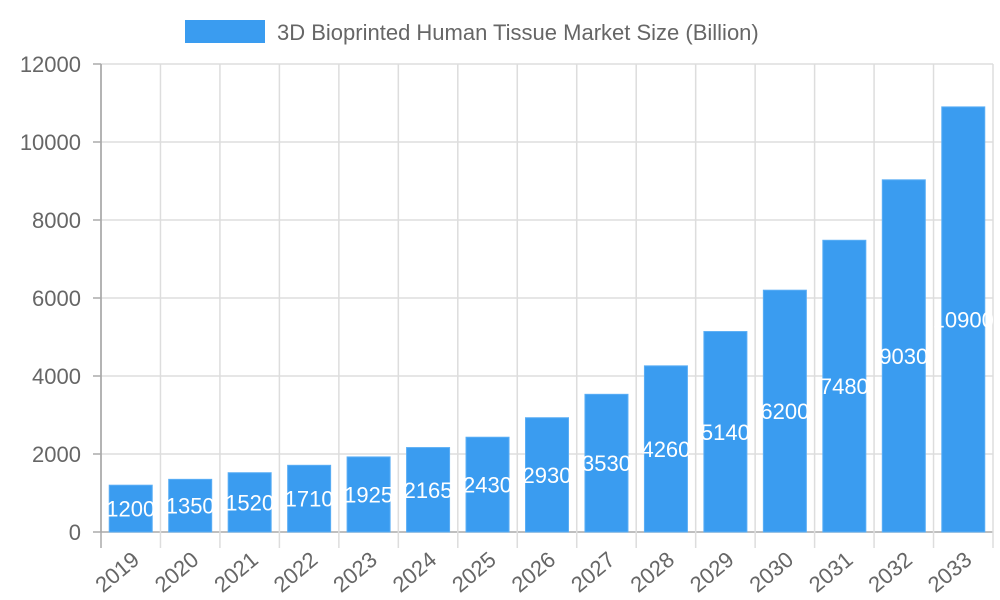  Describe the element at coordinates (950, 572) in the screenshot. I see `x-tick-label: 2033` at that location.